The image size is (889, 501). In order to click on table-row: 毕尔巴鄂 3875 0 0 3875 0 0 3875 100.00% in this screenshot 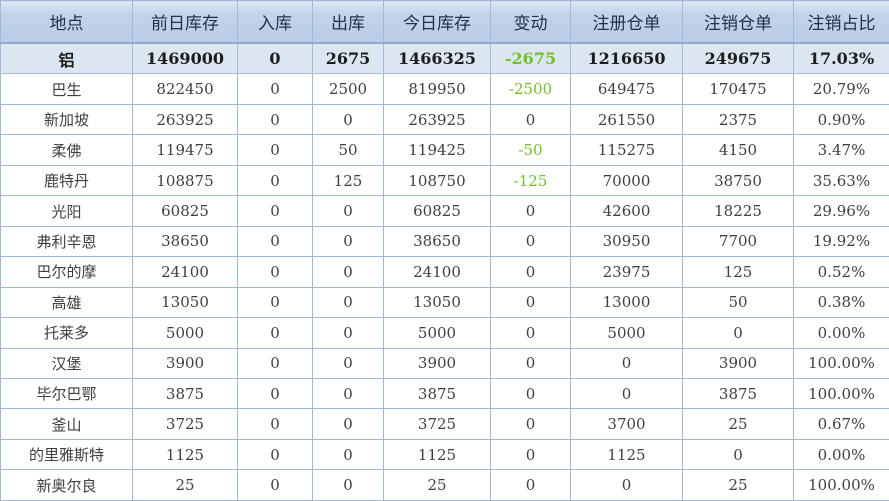, I will do `click(444, 393)`.